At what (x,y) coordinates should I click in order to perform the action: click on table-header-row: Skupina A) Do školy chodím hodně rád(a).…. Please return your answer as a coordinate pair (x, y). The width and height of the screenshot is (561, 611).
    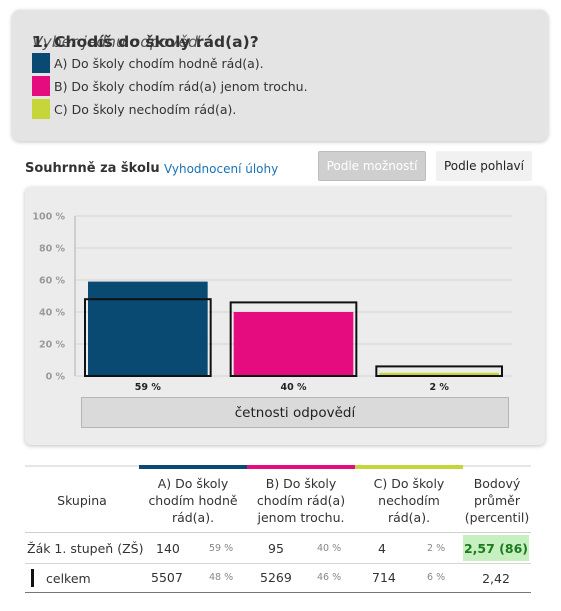
    Looking at the image, I should click on (278, 500).